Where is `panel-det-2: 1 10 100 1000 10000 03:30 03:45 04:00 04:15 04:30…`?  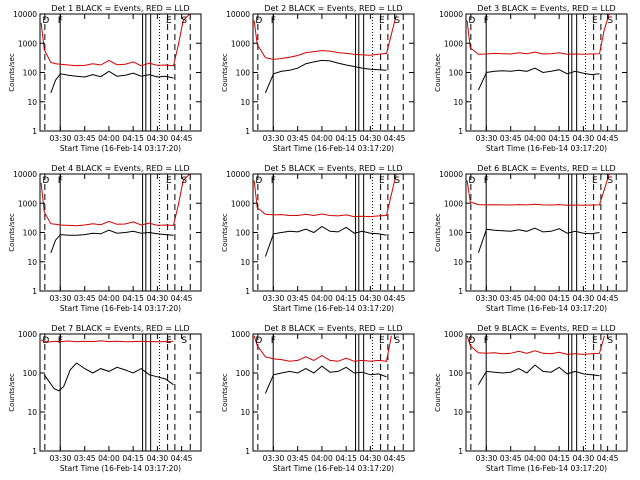 panel-det-2: 1 10 100 1000 10000 03:30 03:45 04:00 04:15 04:30… is located at coordinates (318, 78).